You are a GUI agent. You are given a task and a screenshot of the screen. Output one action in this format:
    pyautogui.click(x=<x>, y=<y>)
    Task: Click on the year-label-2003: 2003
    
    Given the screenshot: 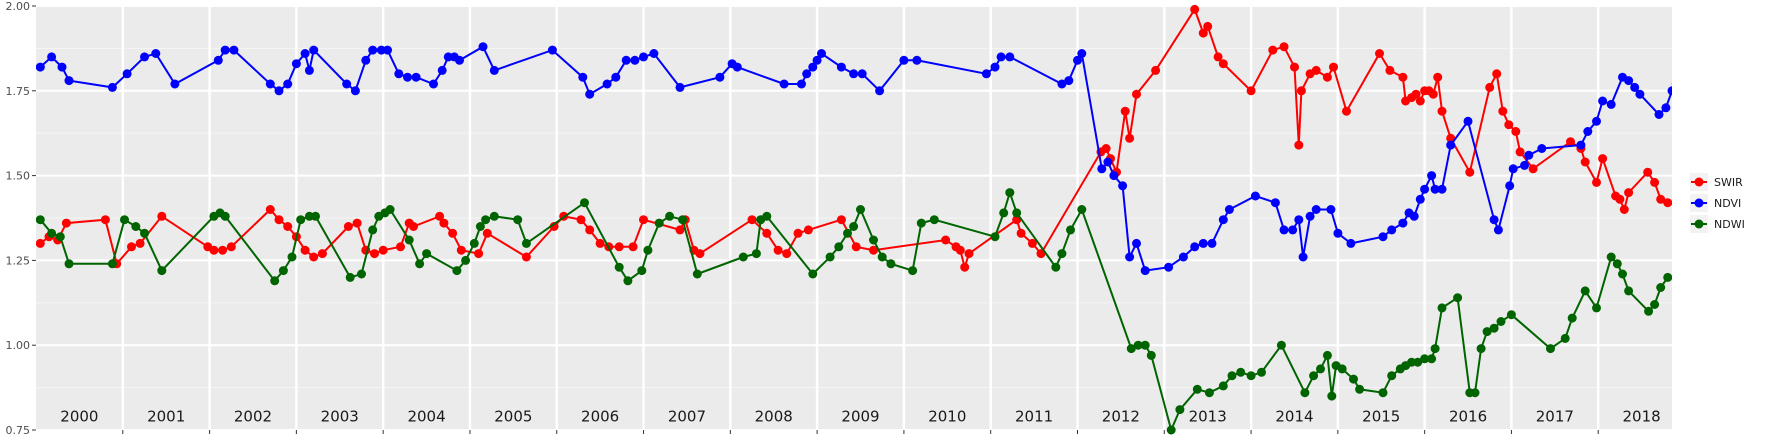 What is the action you would take?
    pyautogui.click(x=340, y=417)
    